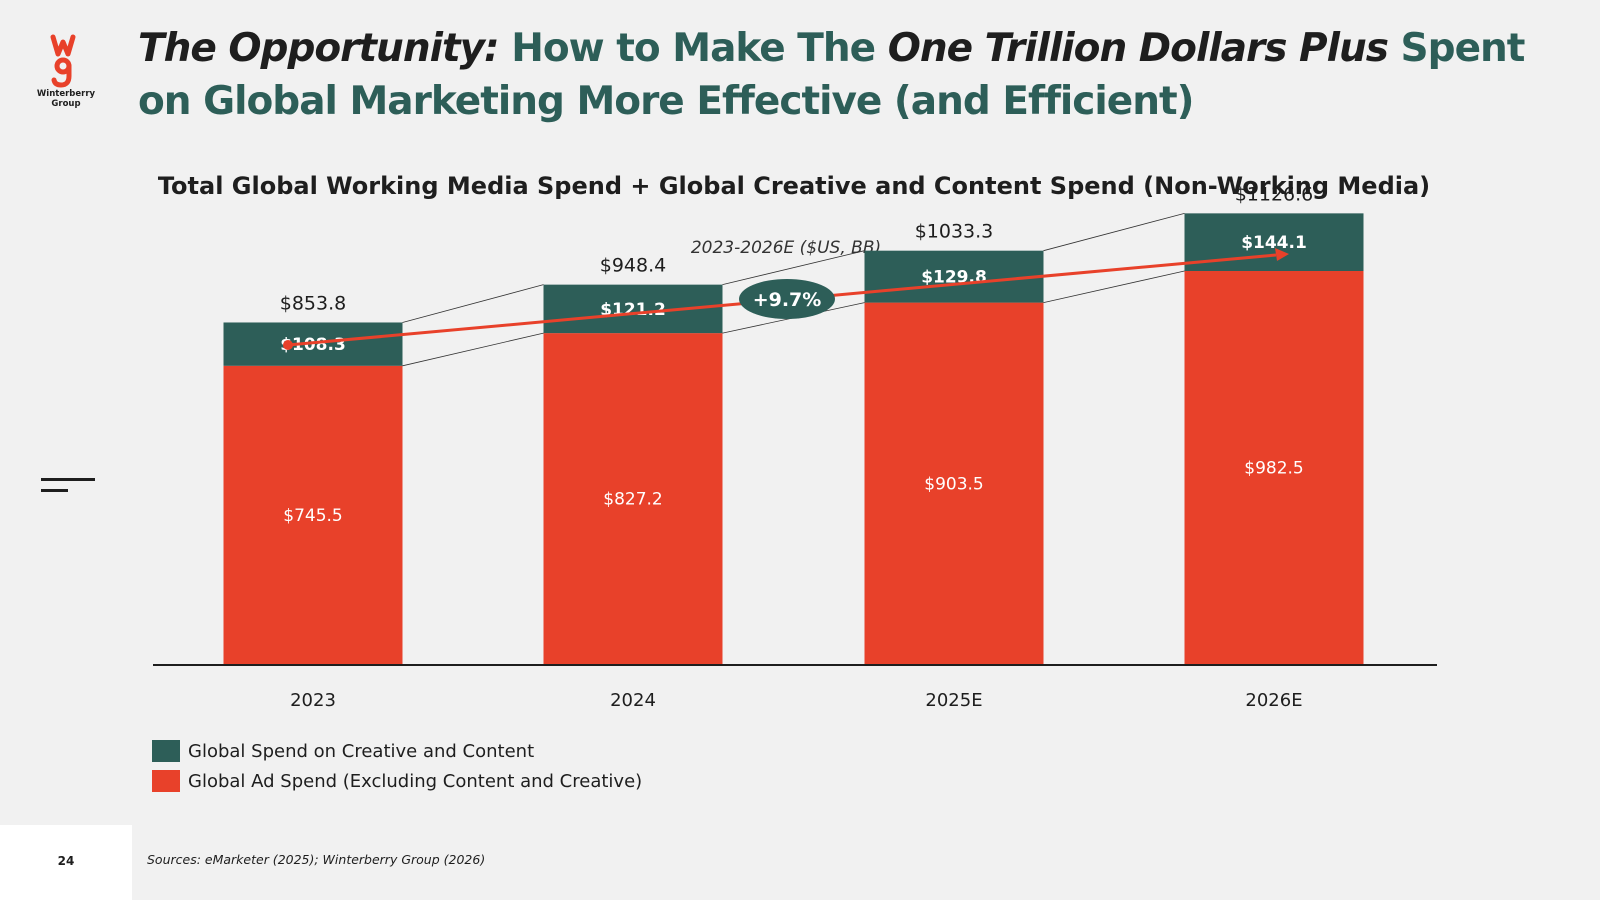 This screenshot has height=900, width=1600. What do you see at coordinates (786, 248) in the screenshot?
I see `chart-subtitle: 2023-2026E ($US, BB)` at bounding box center [786, 248].